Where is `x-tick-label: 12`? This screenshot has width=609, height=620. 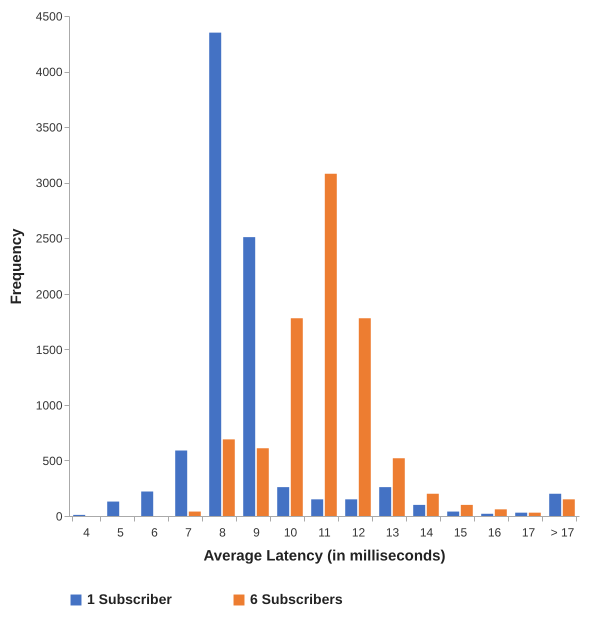 x-tick-label: 12 is located at coordinates (359, 533).